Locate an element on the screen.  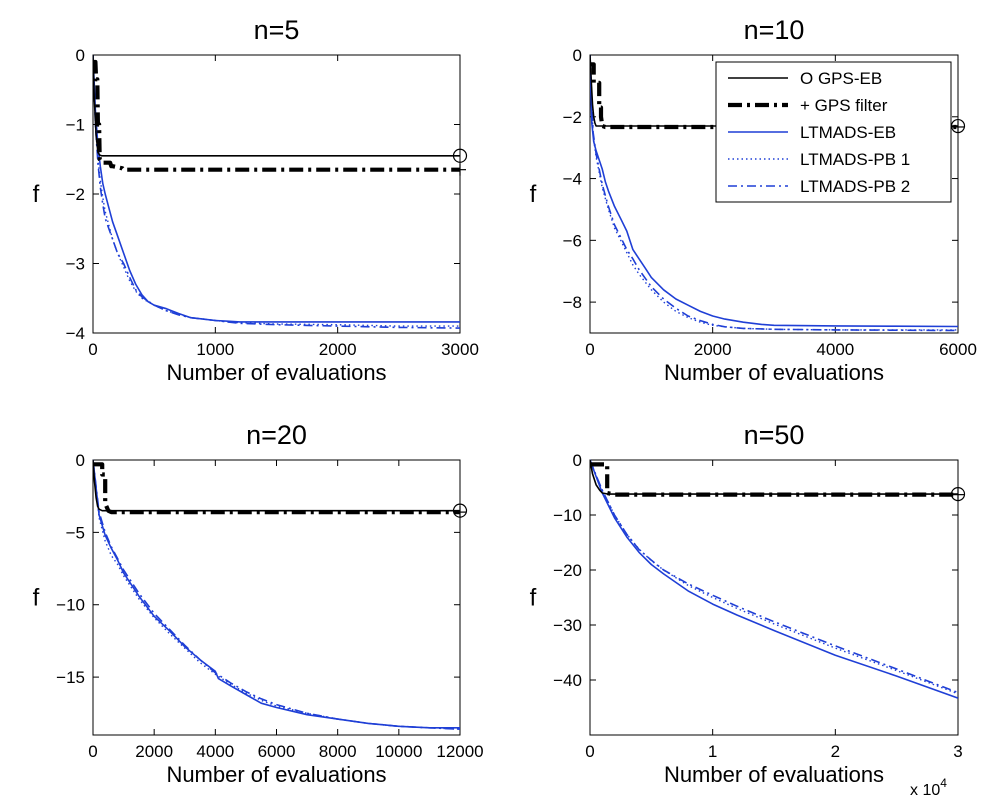
chart-title: n=5 is located at coordinates (277, 30).